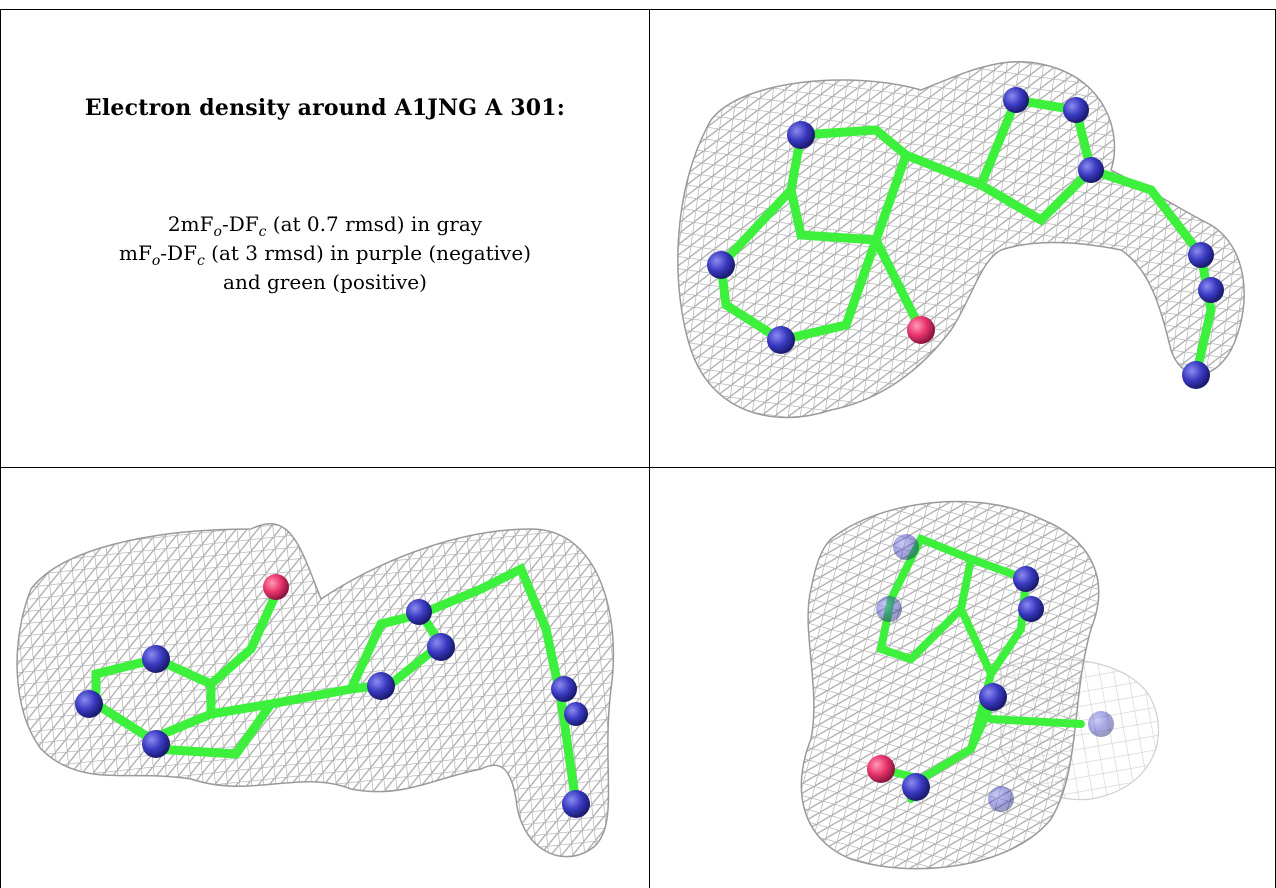 The width and height of the screenshot is (1276, 888). I want to click on faded-atoms, so click(995, 673).